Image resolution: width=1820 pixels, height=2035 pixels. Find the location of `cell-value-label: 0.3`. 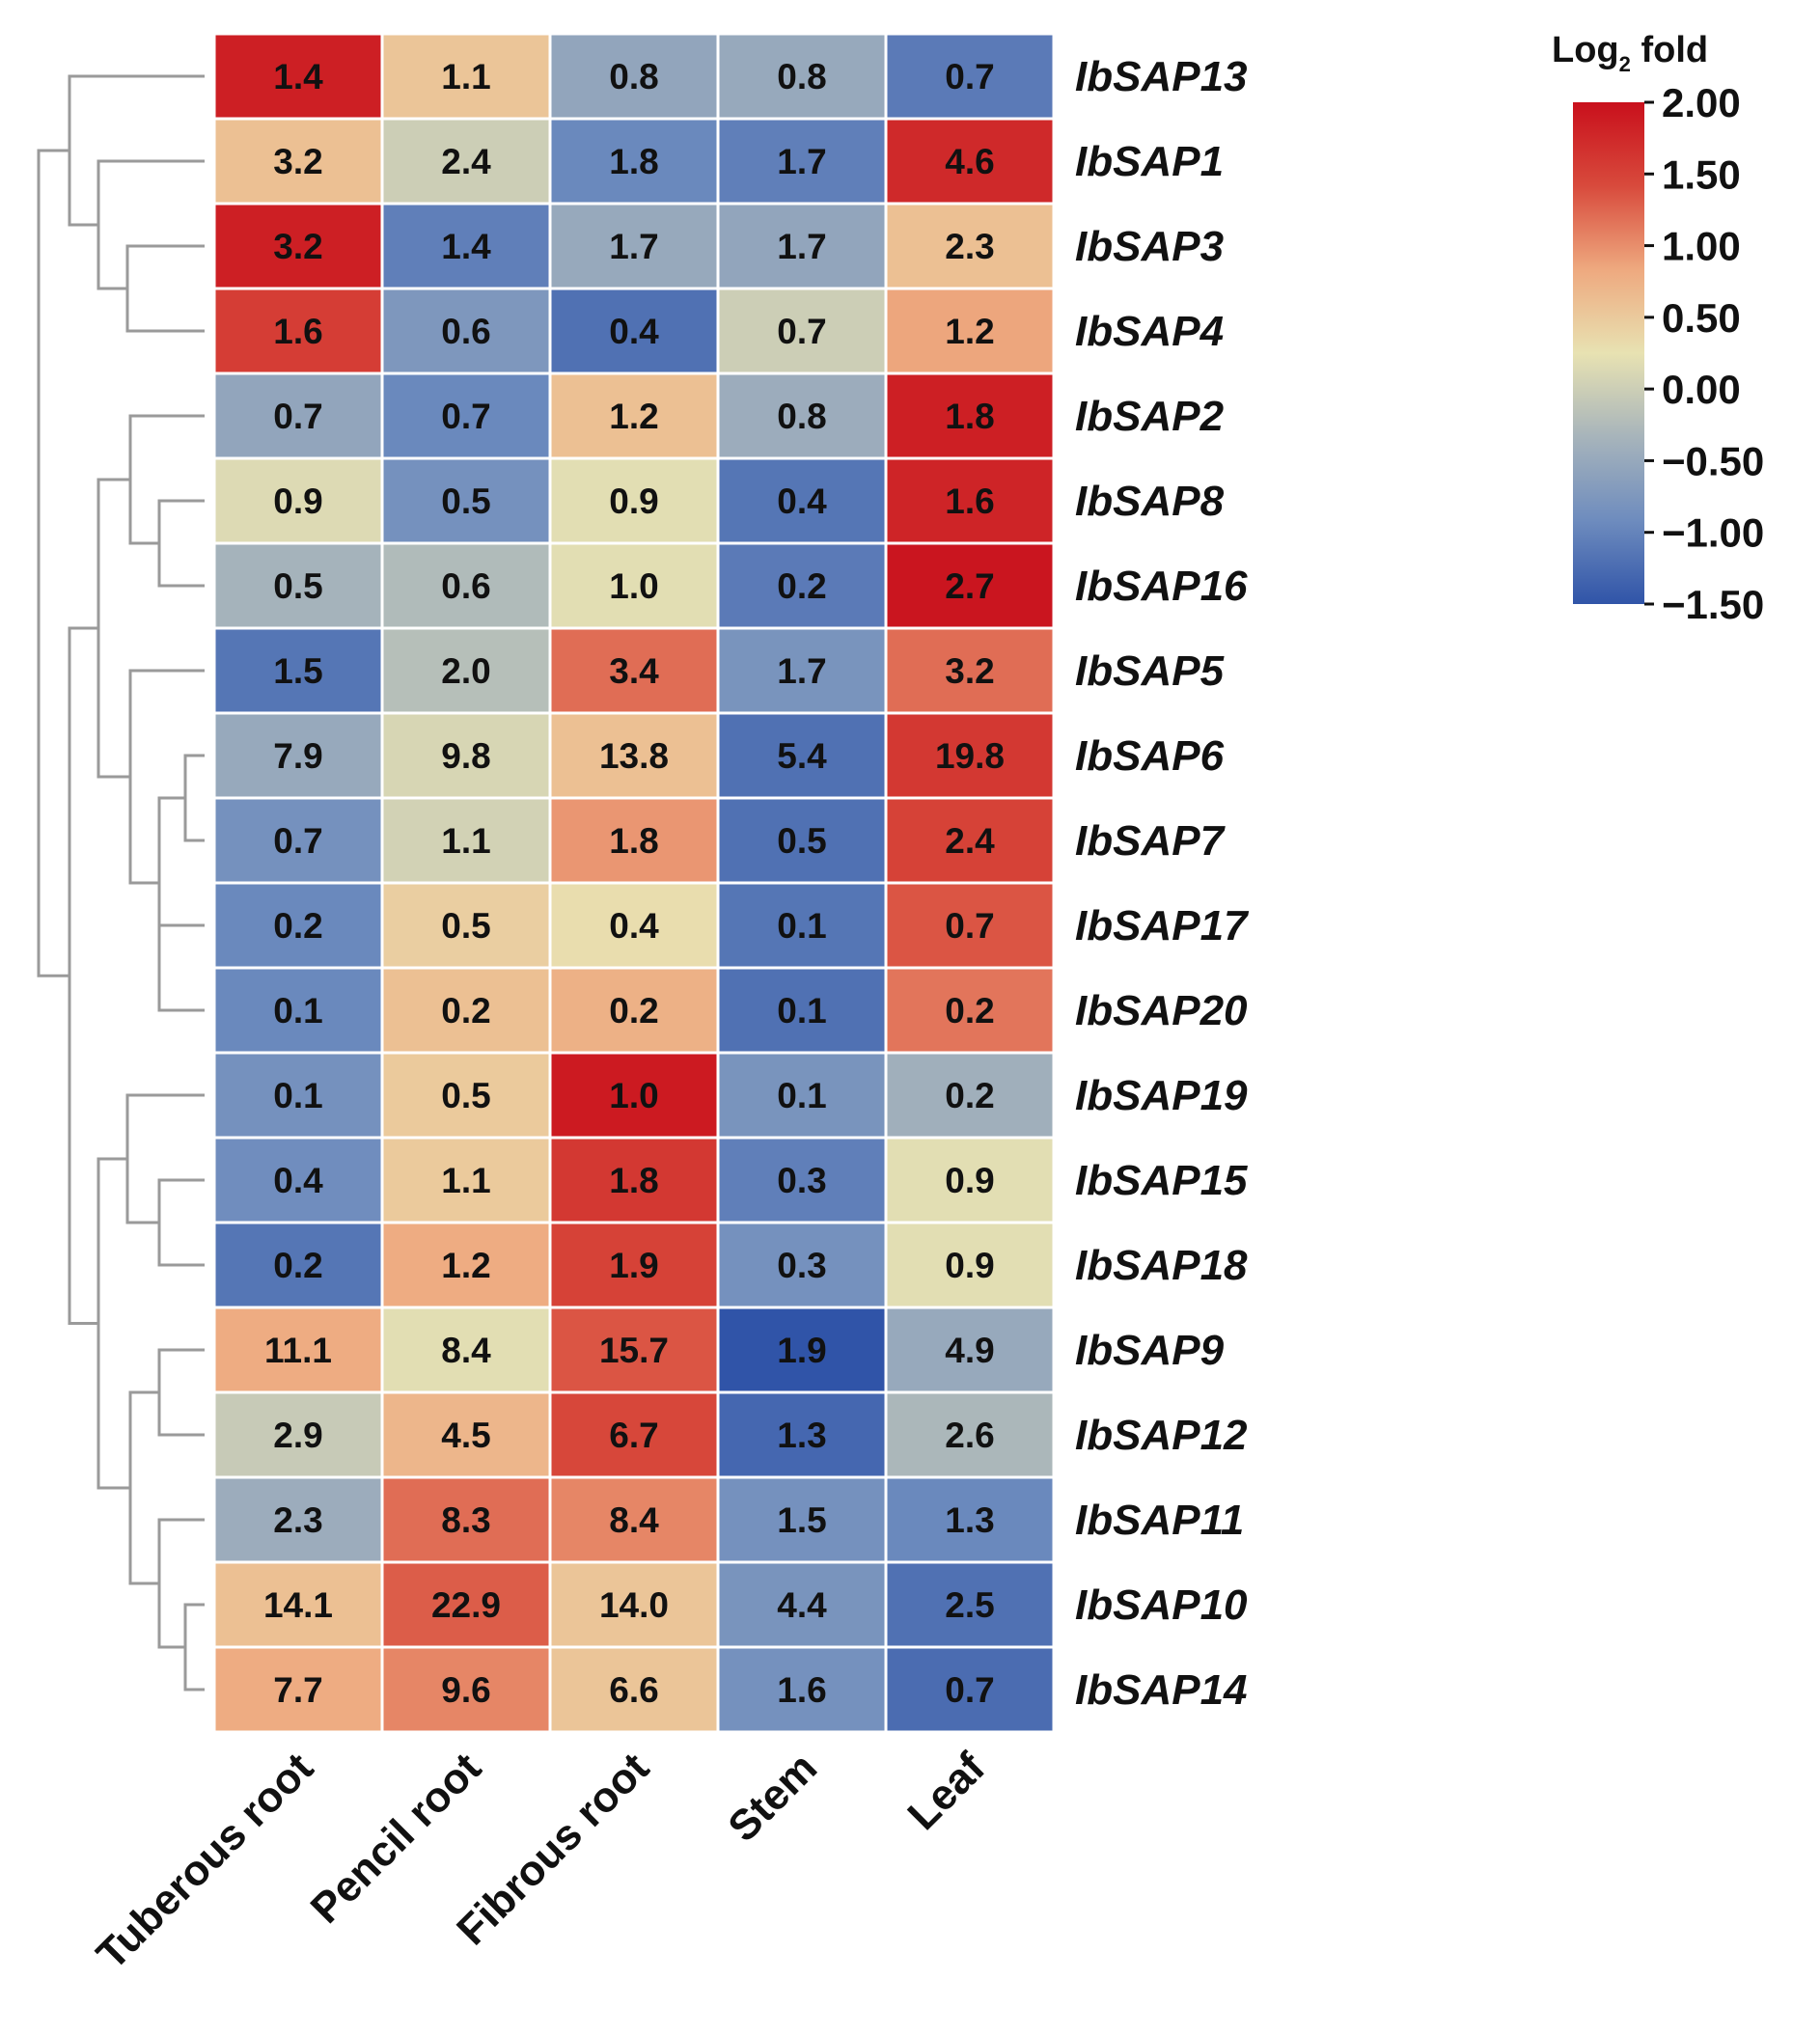

cell-value-label: 0.3 is located at coordinates (801, 1180).